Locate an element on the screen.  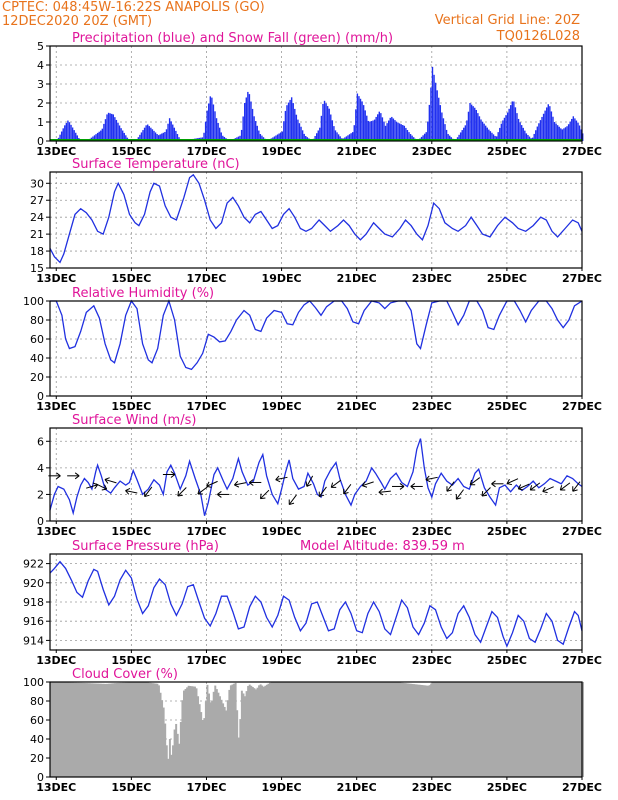
wind-line is located at coordinates (316, 477).